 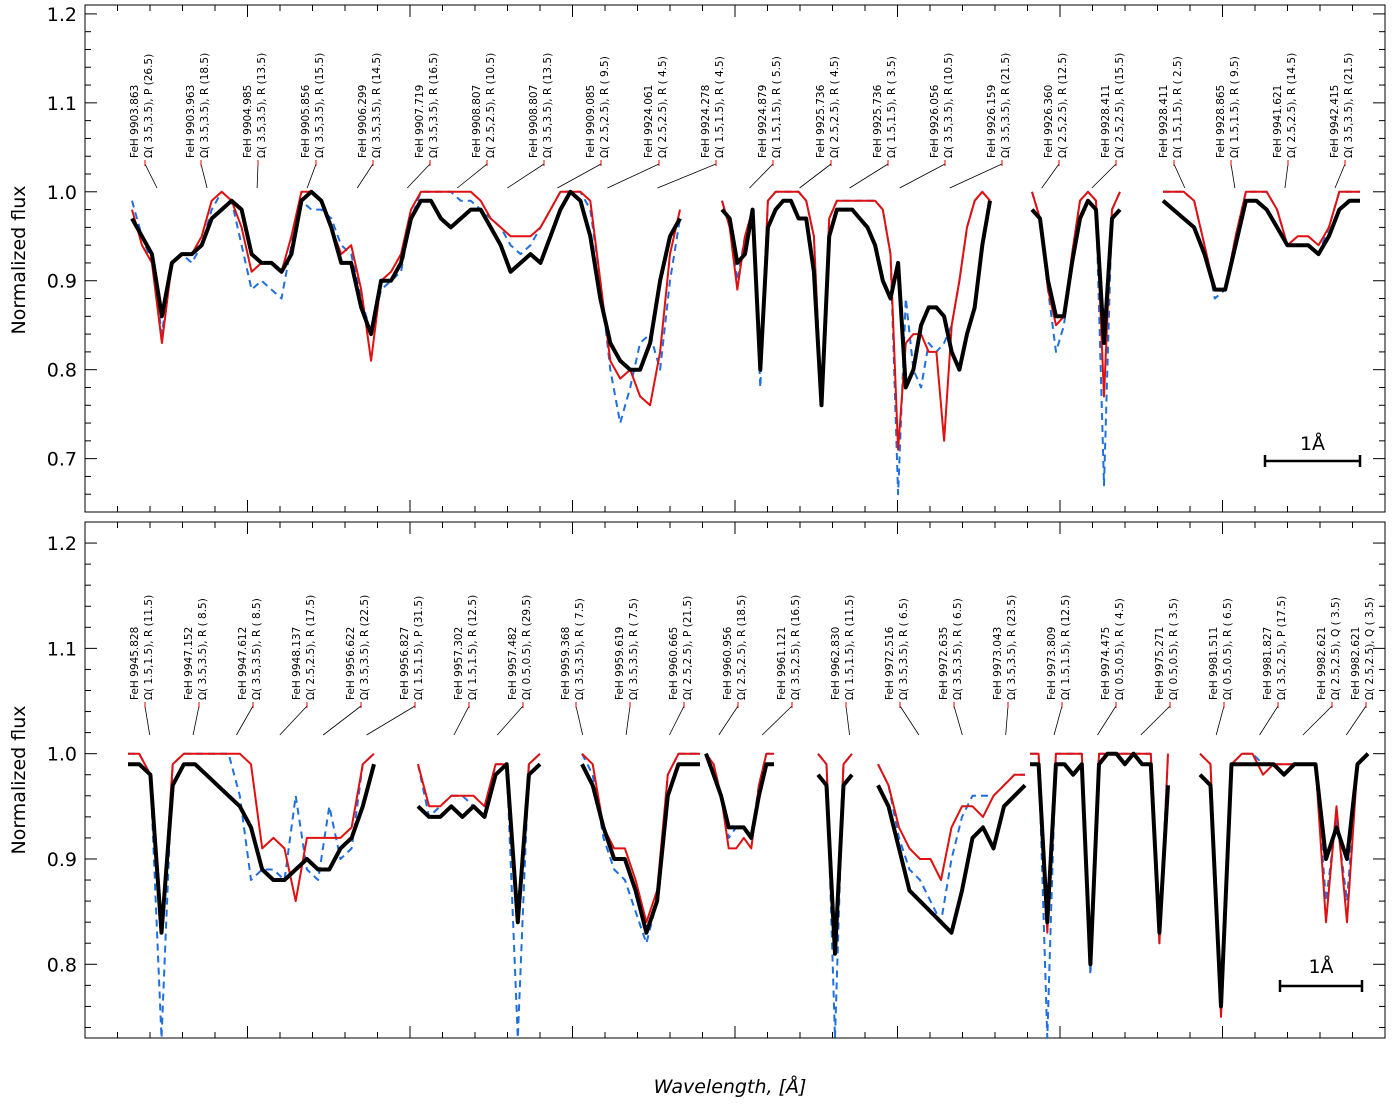 I want to click on line-id-branch: Ω( 3.5,3.5), R (22.5), so click(x=365, y=647).